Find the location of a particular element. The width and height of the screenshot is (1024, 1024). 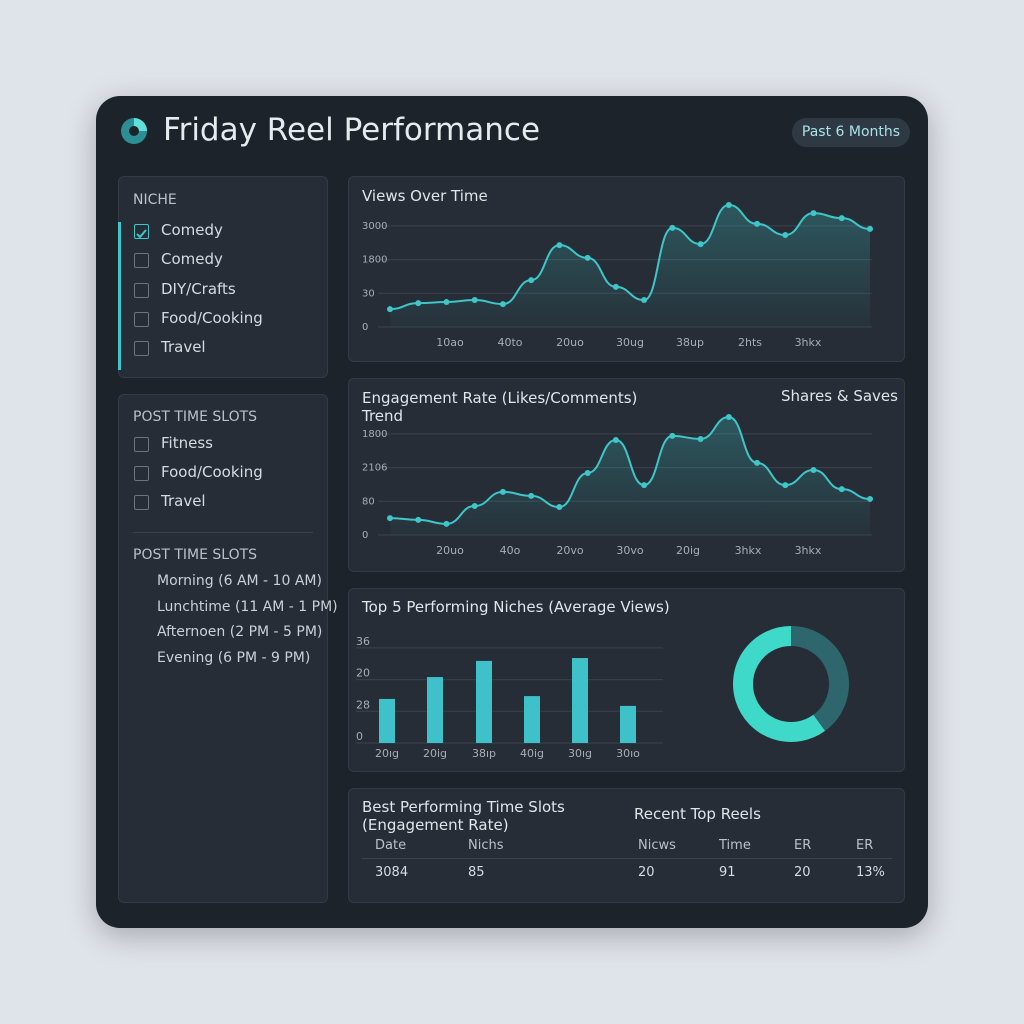

y-tick-label: 36 is located at coordinates (363, 641).